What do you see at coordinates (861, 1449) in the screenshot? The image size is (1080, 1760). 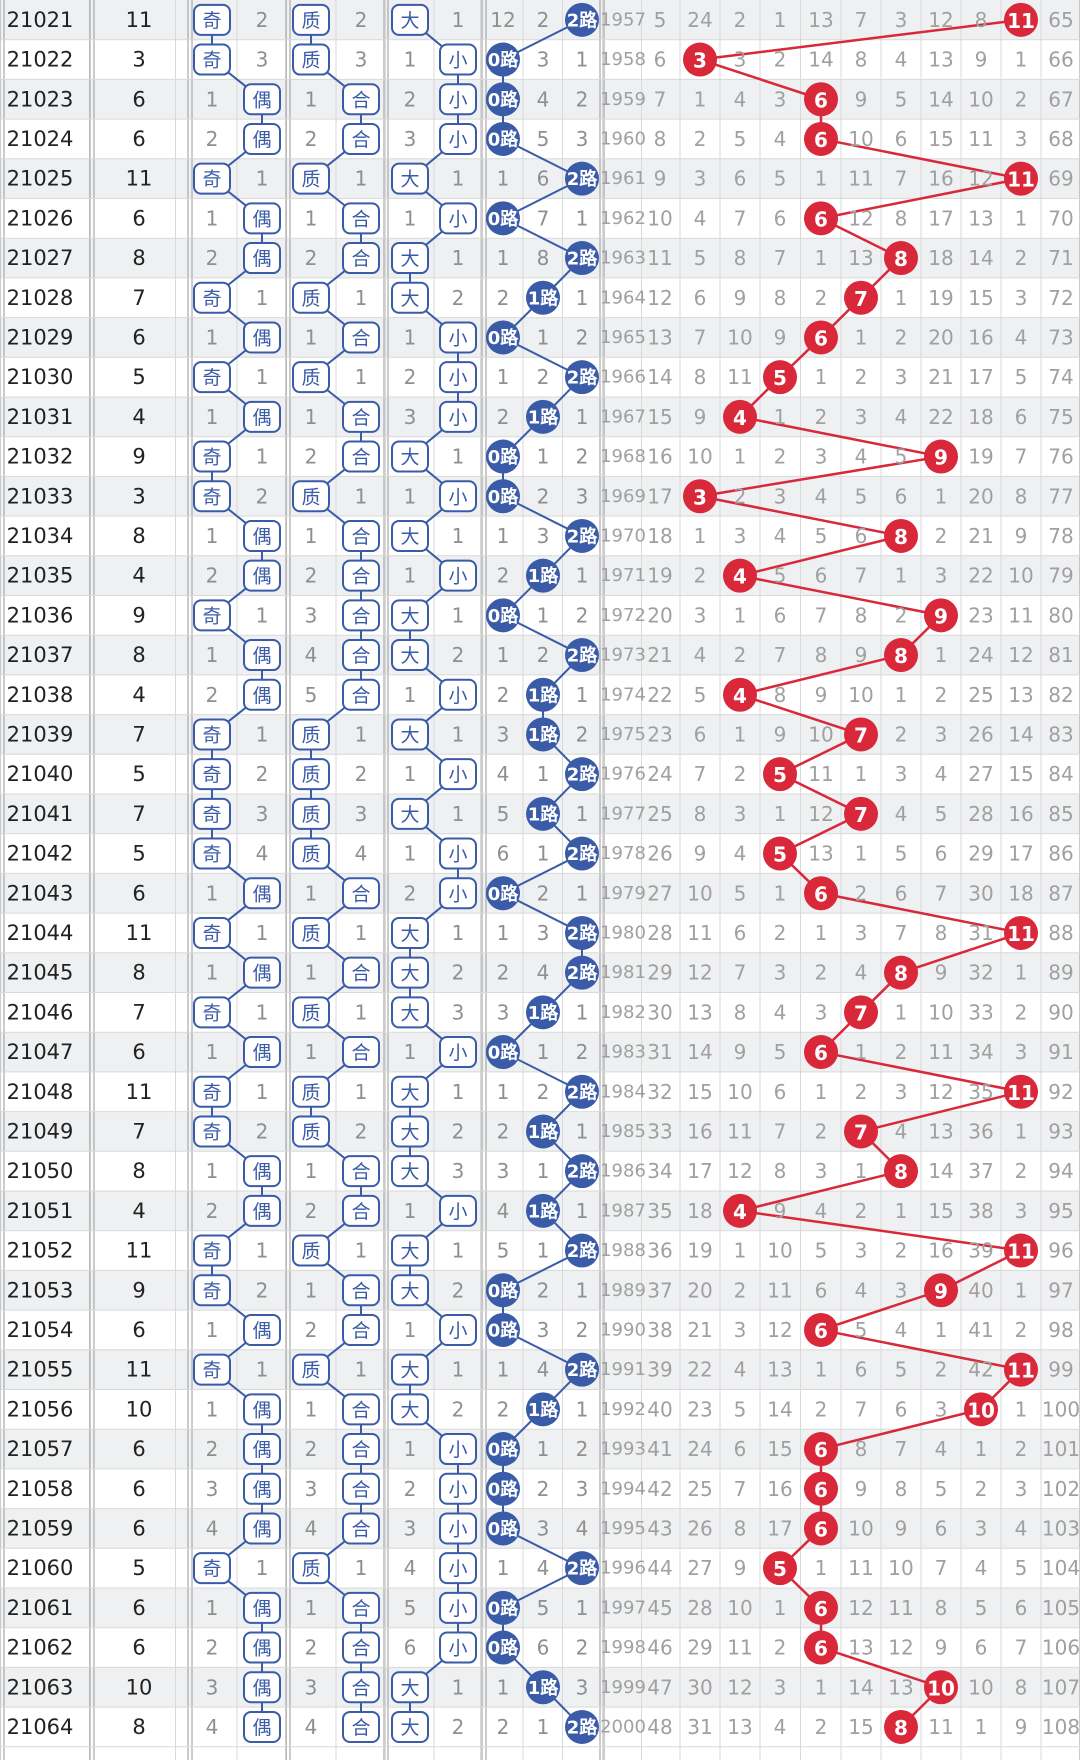 I see `omission-value: 8` at bounding box center [861, 1449].